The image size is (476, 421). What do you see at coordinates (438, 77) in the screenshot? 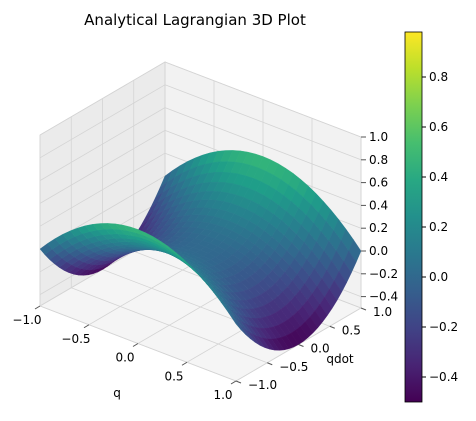
I see `colorbar-tick-label: 0.8` at bounding box center [438, 77].